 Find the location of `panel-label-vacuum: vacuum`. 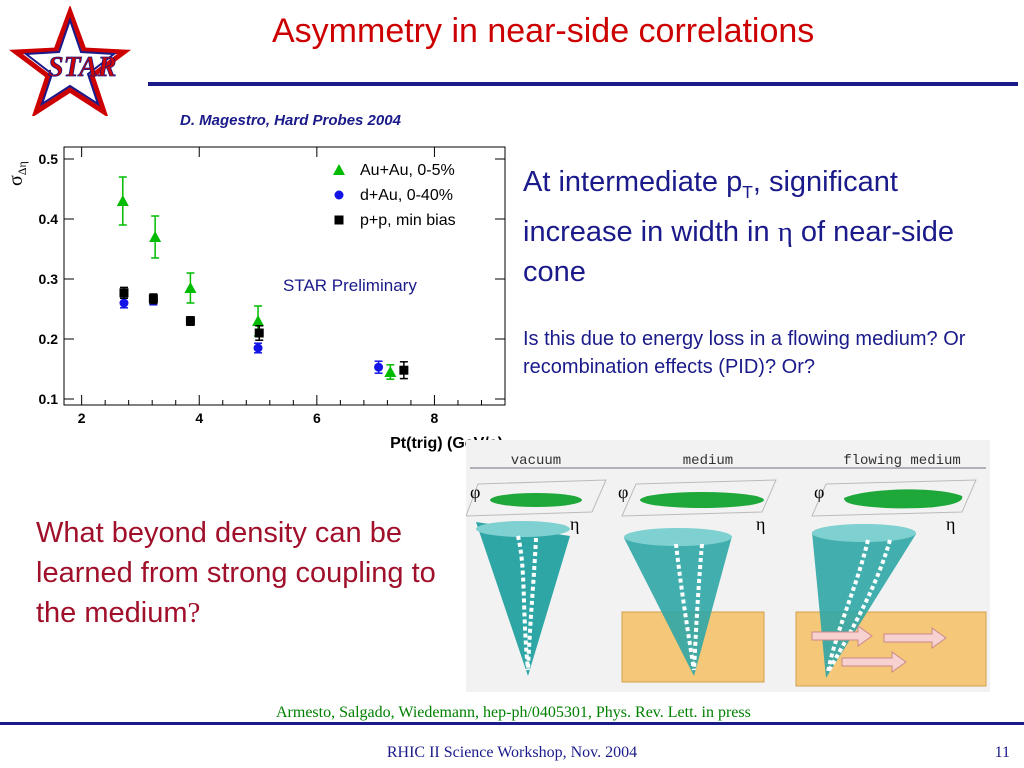

panel-label-vacuum: vacuum is located at coordinates (536, 461).